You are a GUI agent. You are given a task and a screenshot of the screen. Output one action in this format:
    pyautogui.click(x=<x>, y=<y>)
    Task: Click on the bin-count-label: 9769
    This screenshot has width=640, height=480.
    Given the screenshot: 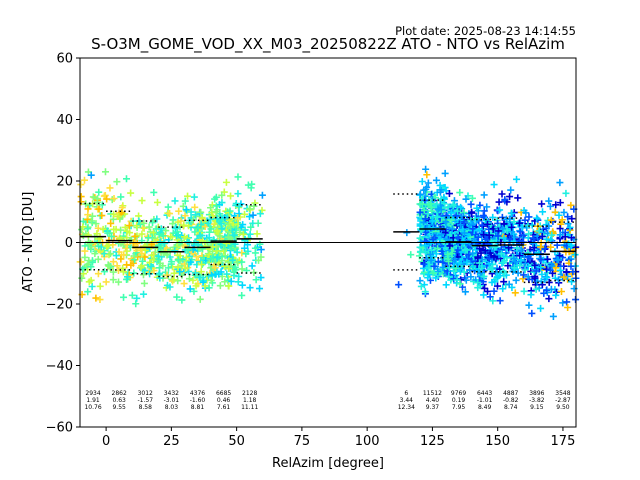 What is the action you would take?
    pyautogui.click(x=458, y=393)
    